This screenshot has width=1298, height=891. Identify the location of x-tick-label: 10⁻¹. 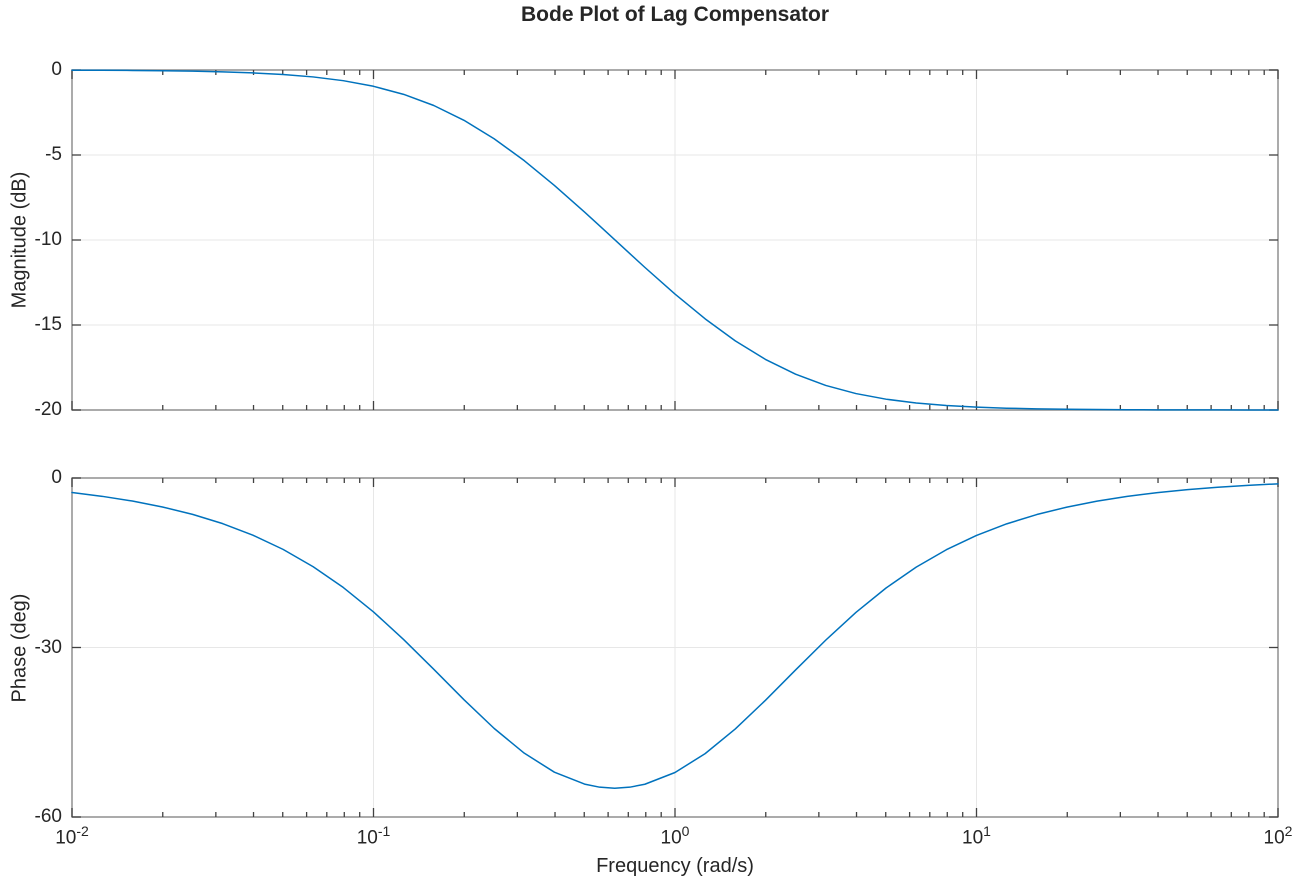
(373, 836).